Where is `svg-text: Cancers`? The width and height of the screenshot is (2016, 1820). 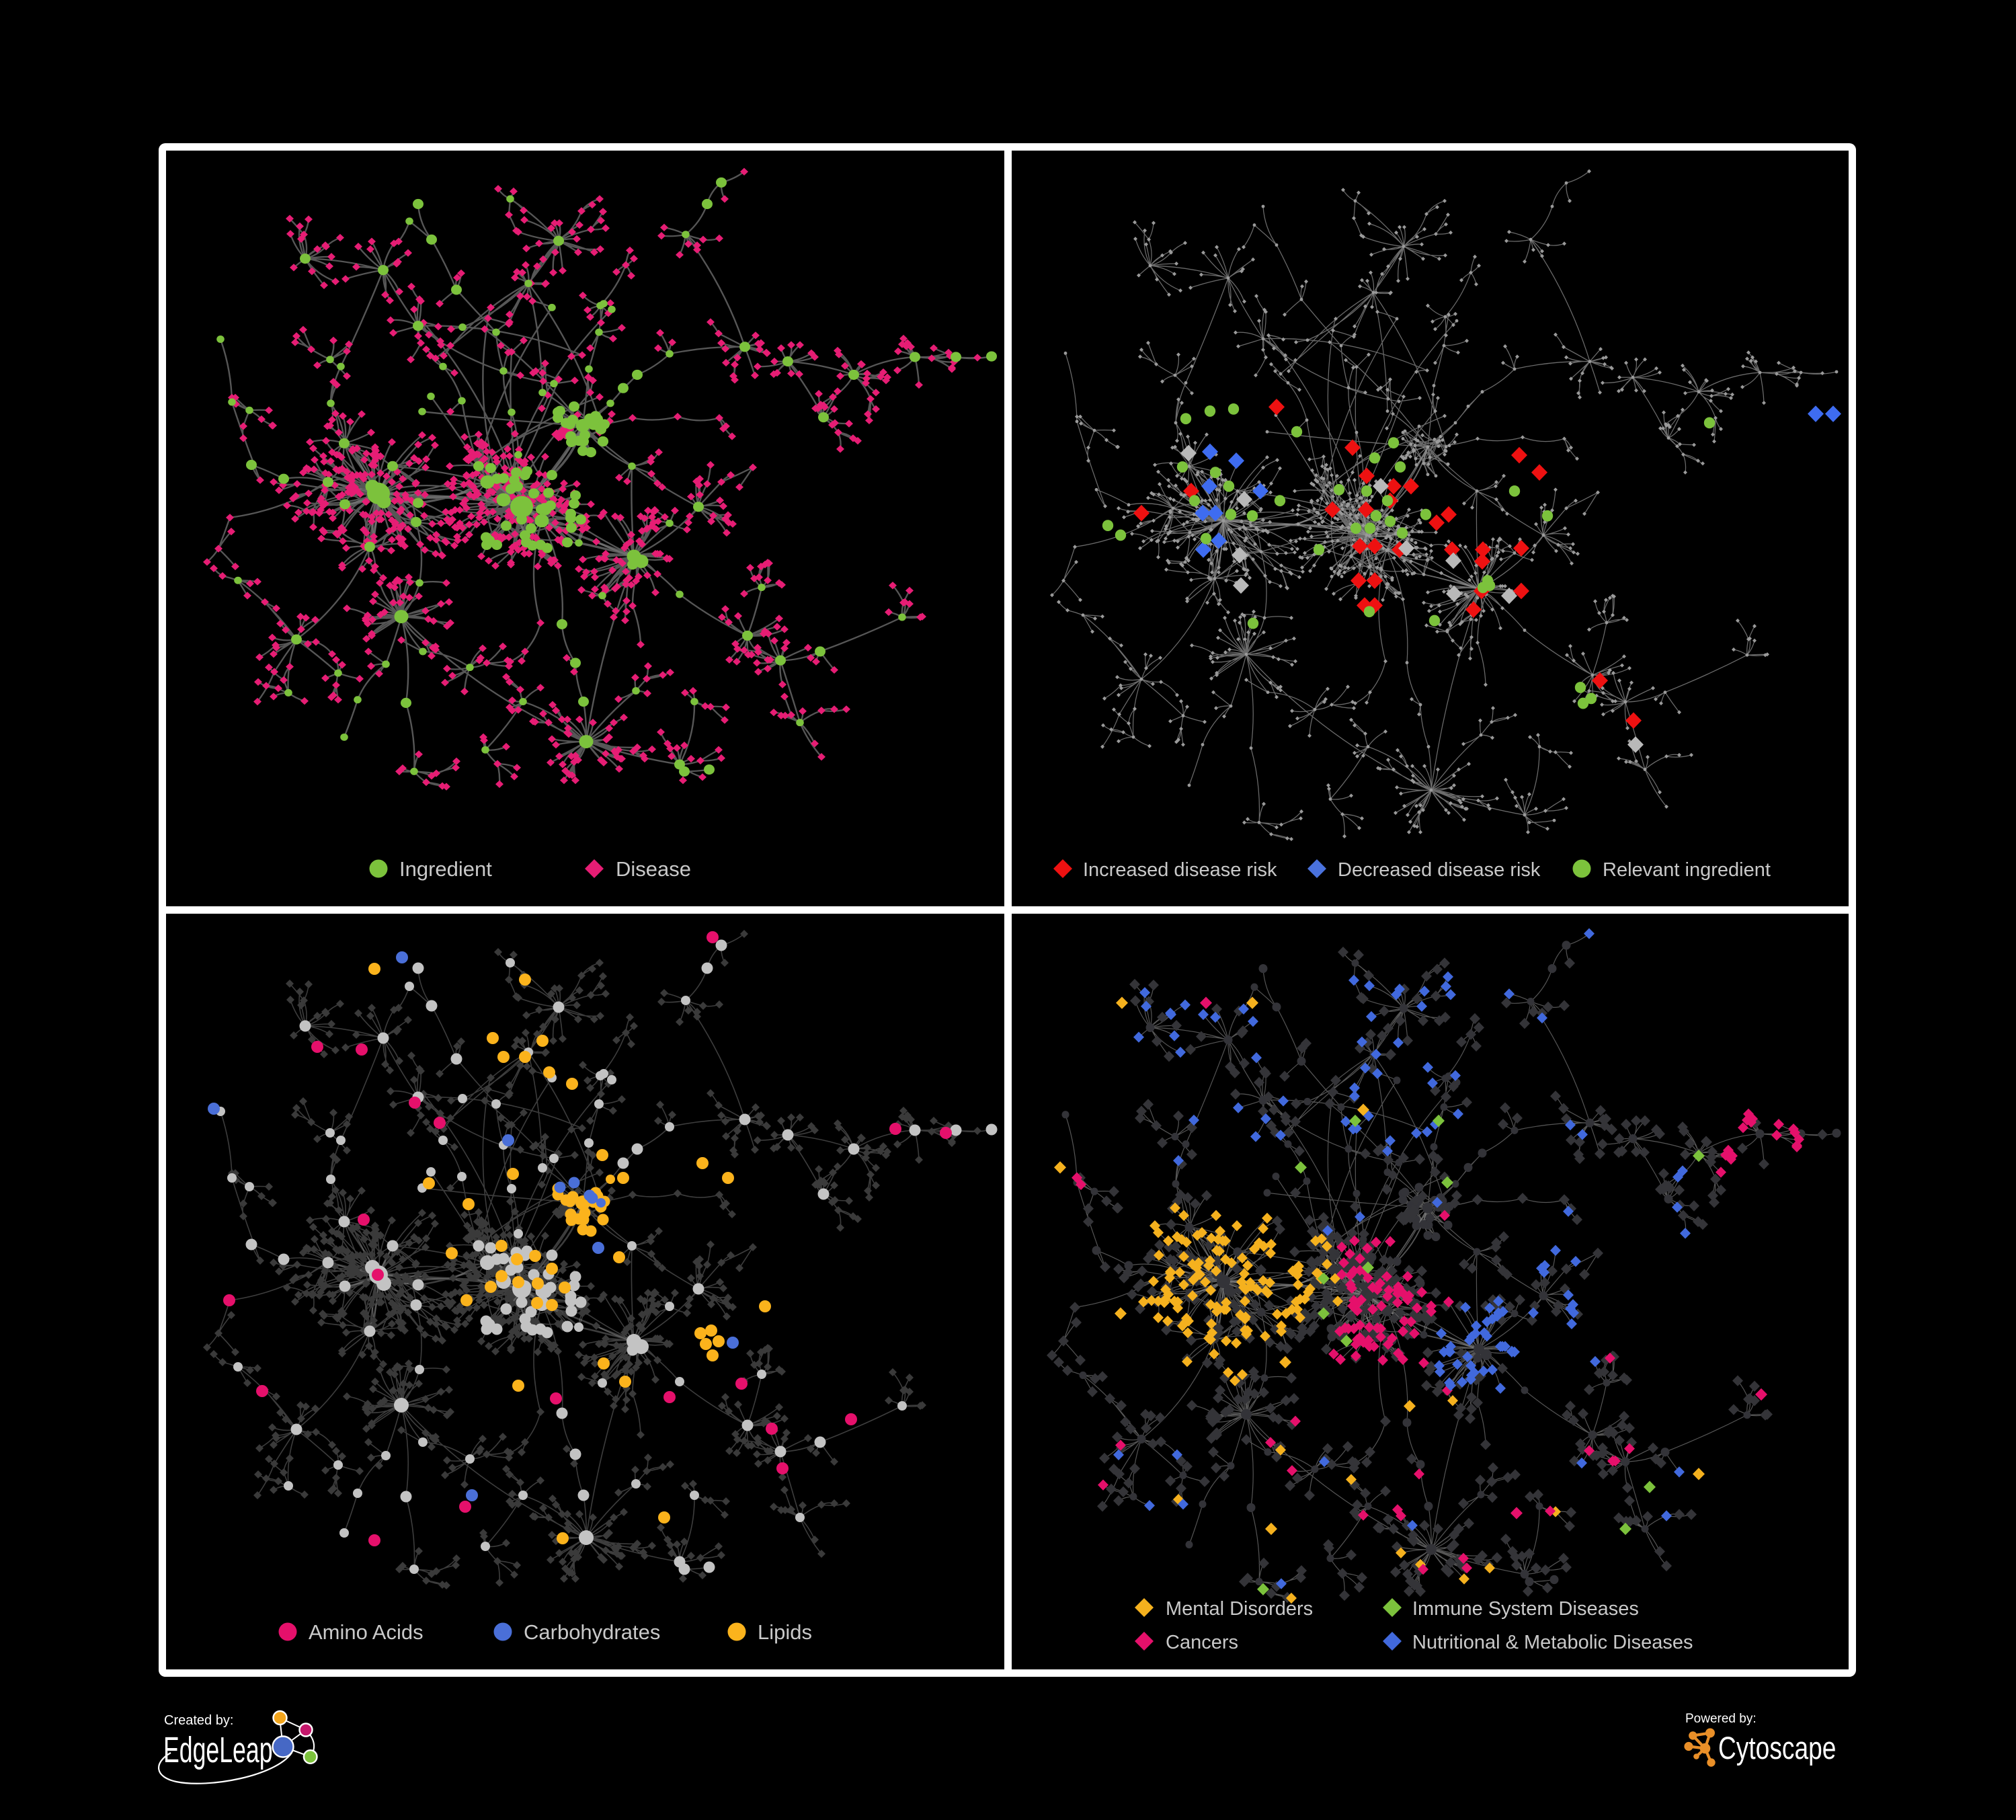 svg-text: Cancers is located at coordinates (1202, 1642).